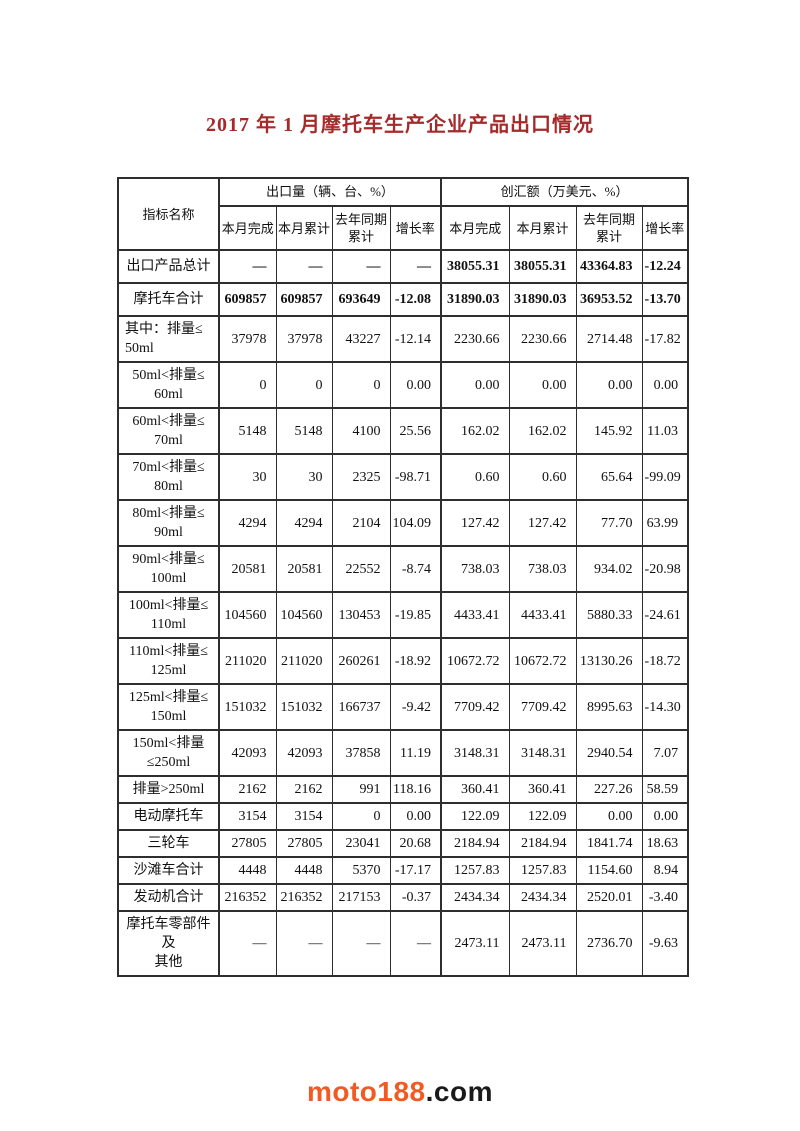 The height and width of the screenshot is (1131, 800). I want to click on cell-value: 42093, so click(247, 753).